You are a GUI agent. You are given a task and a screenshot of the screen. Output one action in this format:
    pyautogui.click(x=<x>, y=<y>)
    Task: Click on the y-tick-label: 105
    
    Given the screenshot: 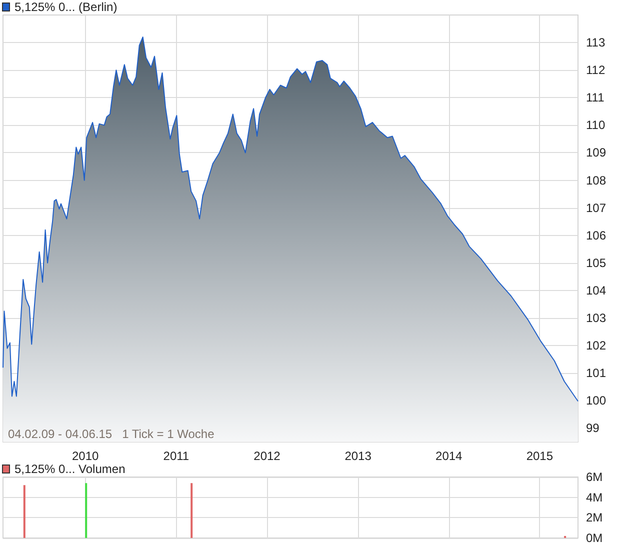 What is the action you would take?
    pyautogui.click(x=596, y=263)
    